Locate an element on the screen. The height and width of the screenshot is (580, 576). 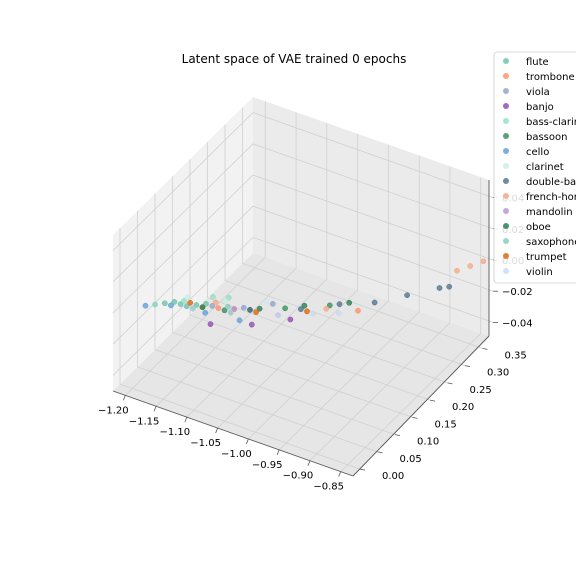
x-tick-label: −0.85 is located at coordinates (328, 487).